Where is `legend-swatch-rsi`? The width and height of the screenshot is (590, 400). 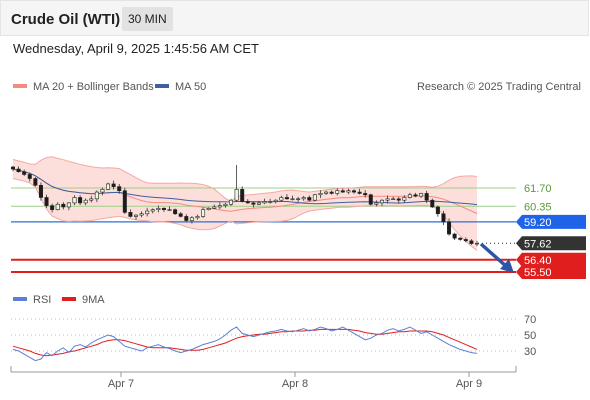
legend-swatch-rsi is located at coordinates (20, 299).